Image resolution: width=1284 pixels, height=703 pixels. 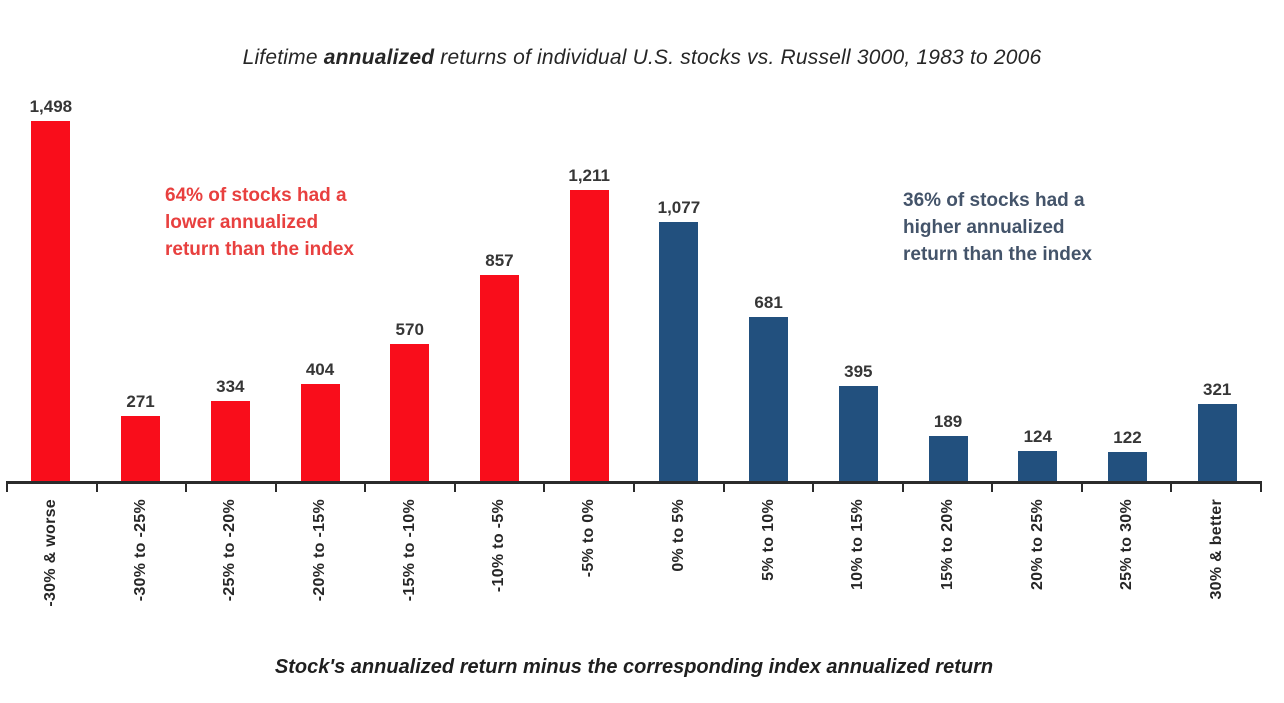 I want to click on x-axis-ticks, so click(x=634, y=488).